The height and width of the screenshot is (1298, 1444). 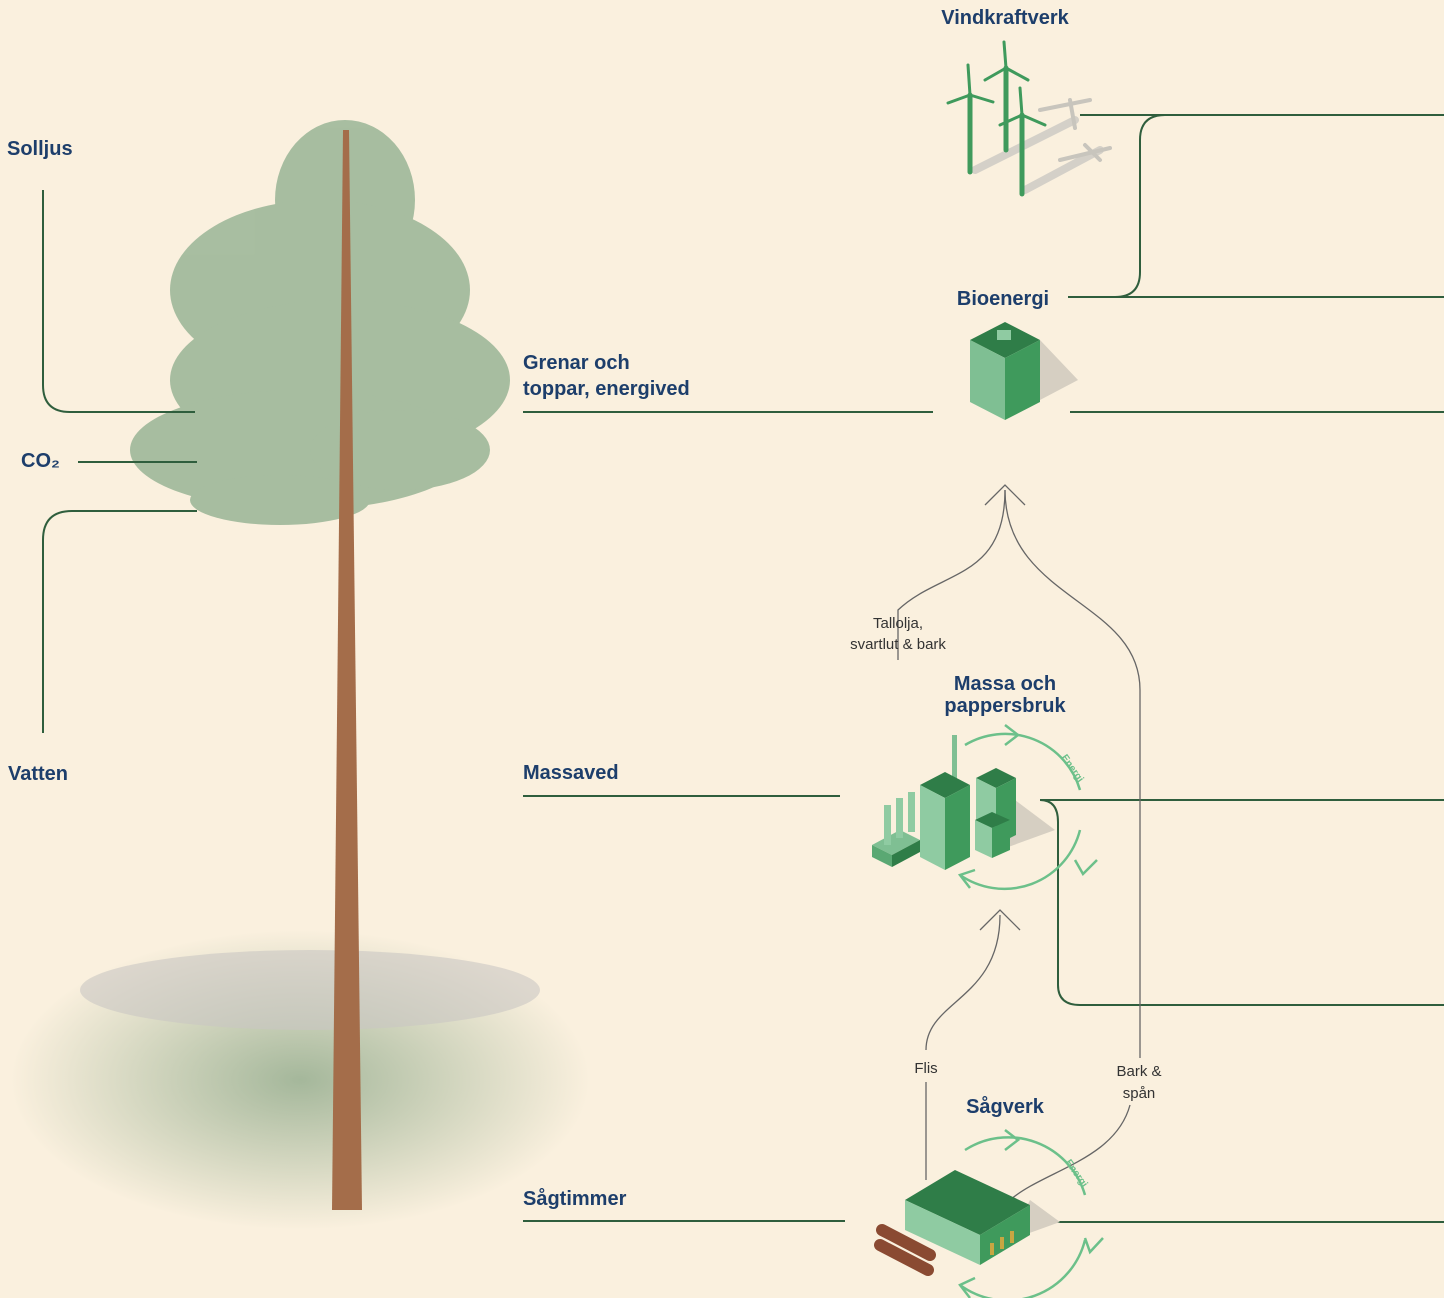 I want to click on label: Massaved, so click(x=571, y=773).